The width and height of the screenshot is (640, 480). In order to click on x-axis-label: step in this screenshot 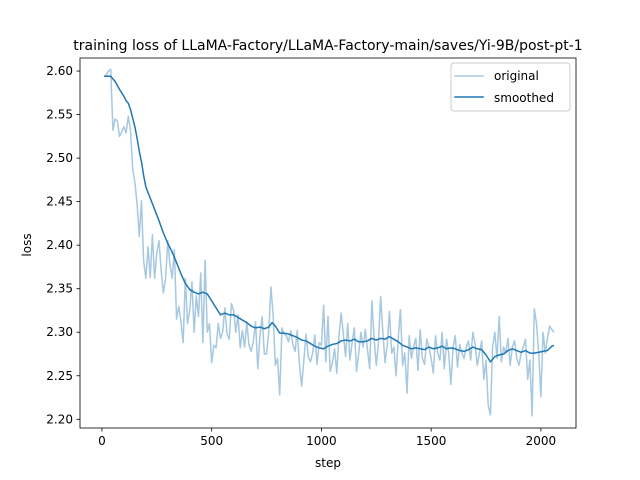, I will do `click(328, 463)`.